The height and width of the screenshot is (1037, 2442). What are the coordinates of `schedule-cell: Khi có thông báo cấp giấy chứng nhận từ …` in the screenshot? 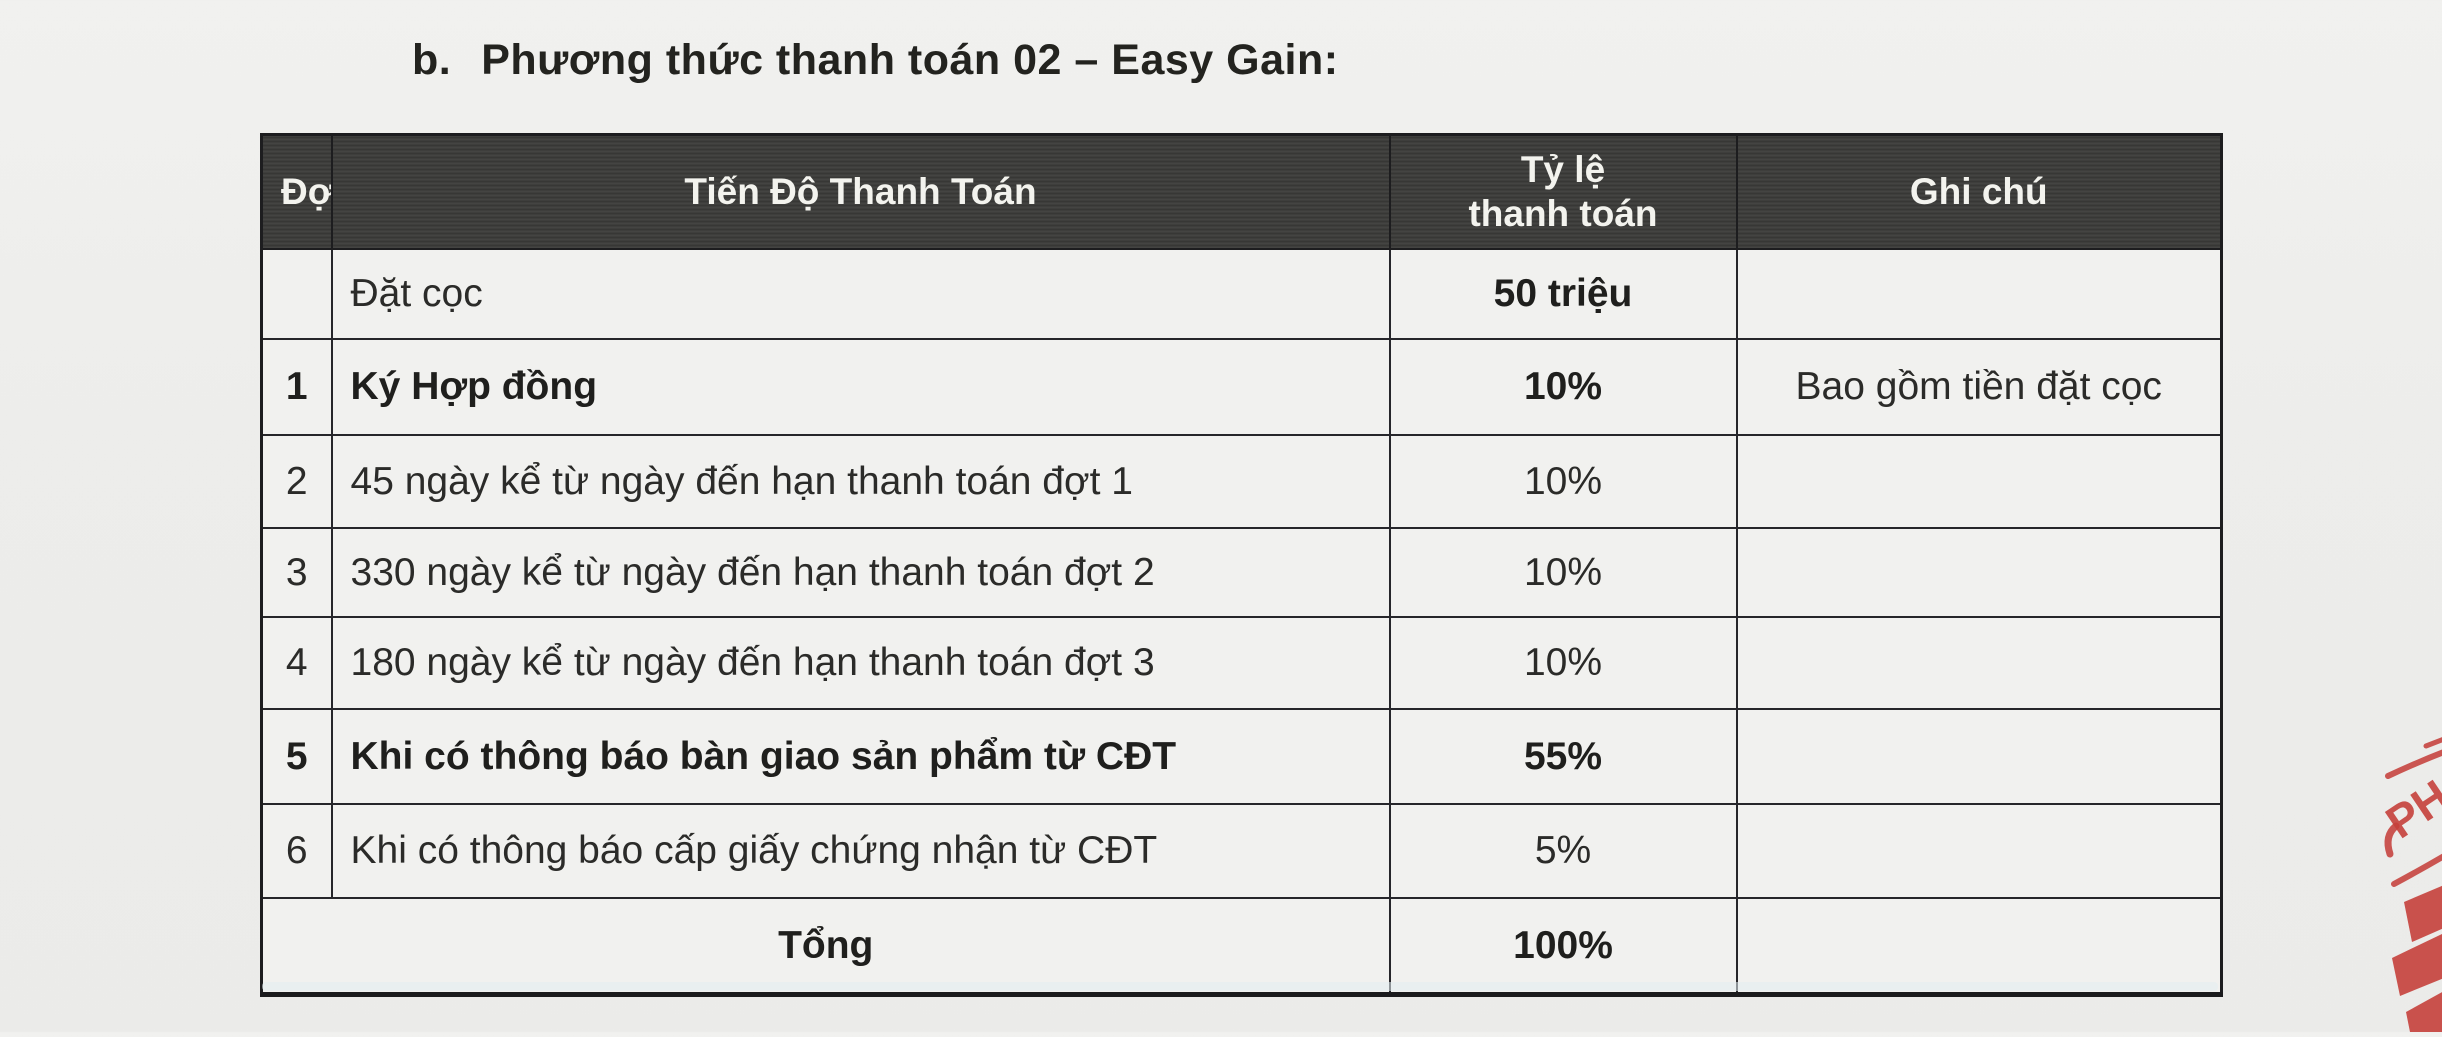 It's located at (860, 851).